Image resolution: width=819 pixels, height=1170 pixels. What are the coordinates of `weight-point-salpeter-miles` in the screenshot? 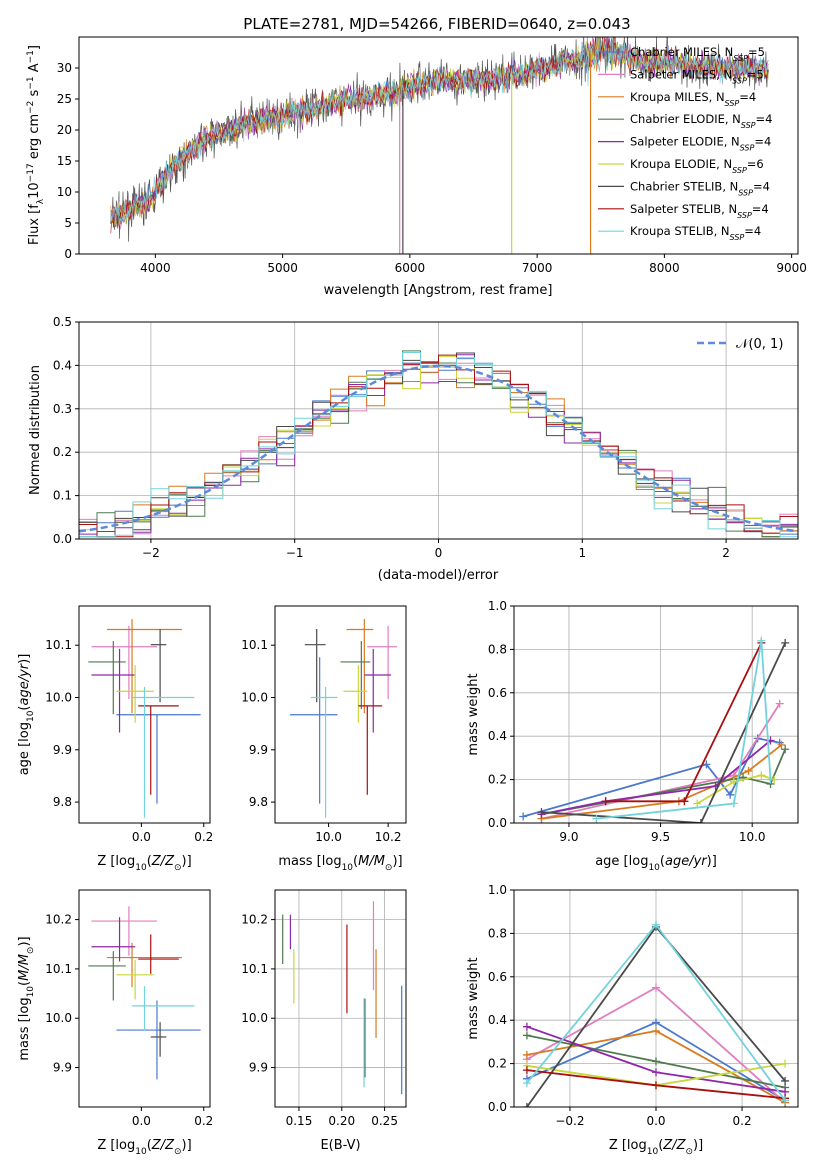 It's located at (779, 703).